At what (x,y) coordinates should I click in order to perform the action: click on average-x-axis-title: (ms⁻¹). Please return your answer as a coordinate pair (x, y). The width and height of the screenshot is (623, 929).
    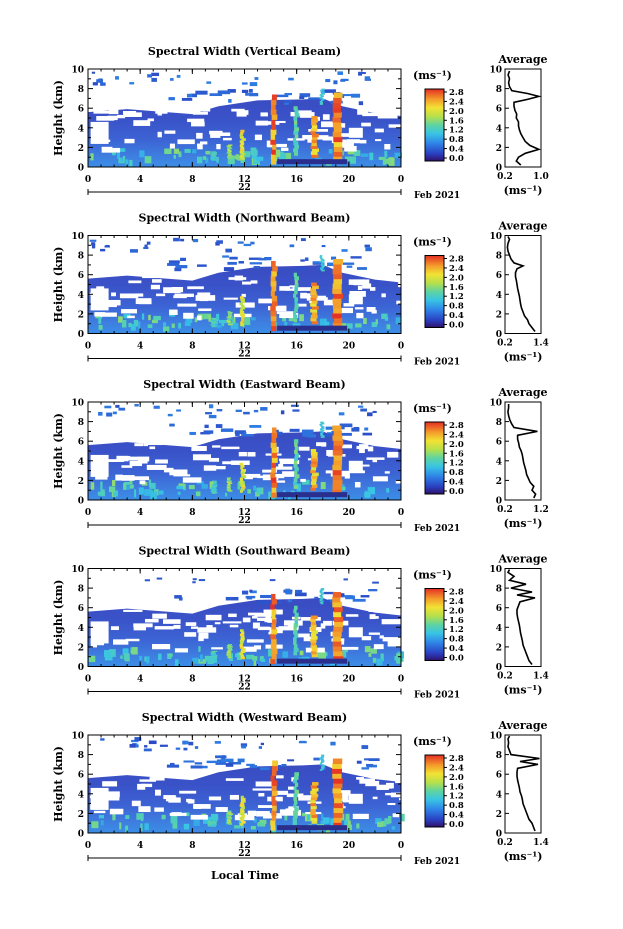
    Looking at the image, I should click on (523, 523).